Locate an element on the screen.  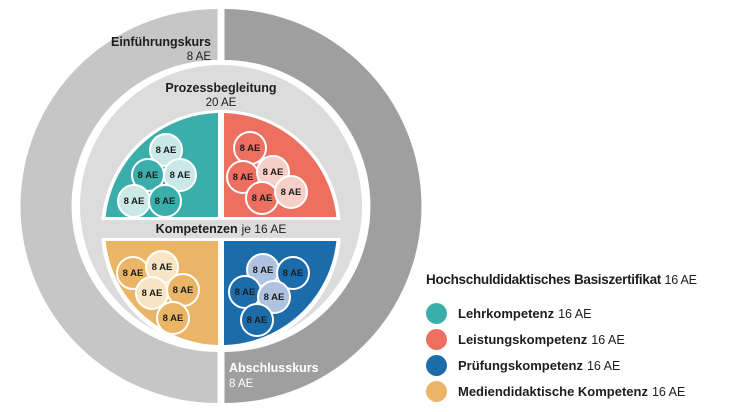
unit-circles-leistungskompetenz: 8 AE 8 AE 8 AE 8 AE 8 AE is located at coordinates (267, 173).